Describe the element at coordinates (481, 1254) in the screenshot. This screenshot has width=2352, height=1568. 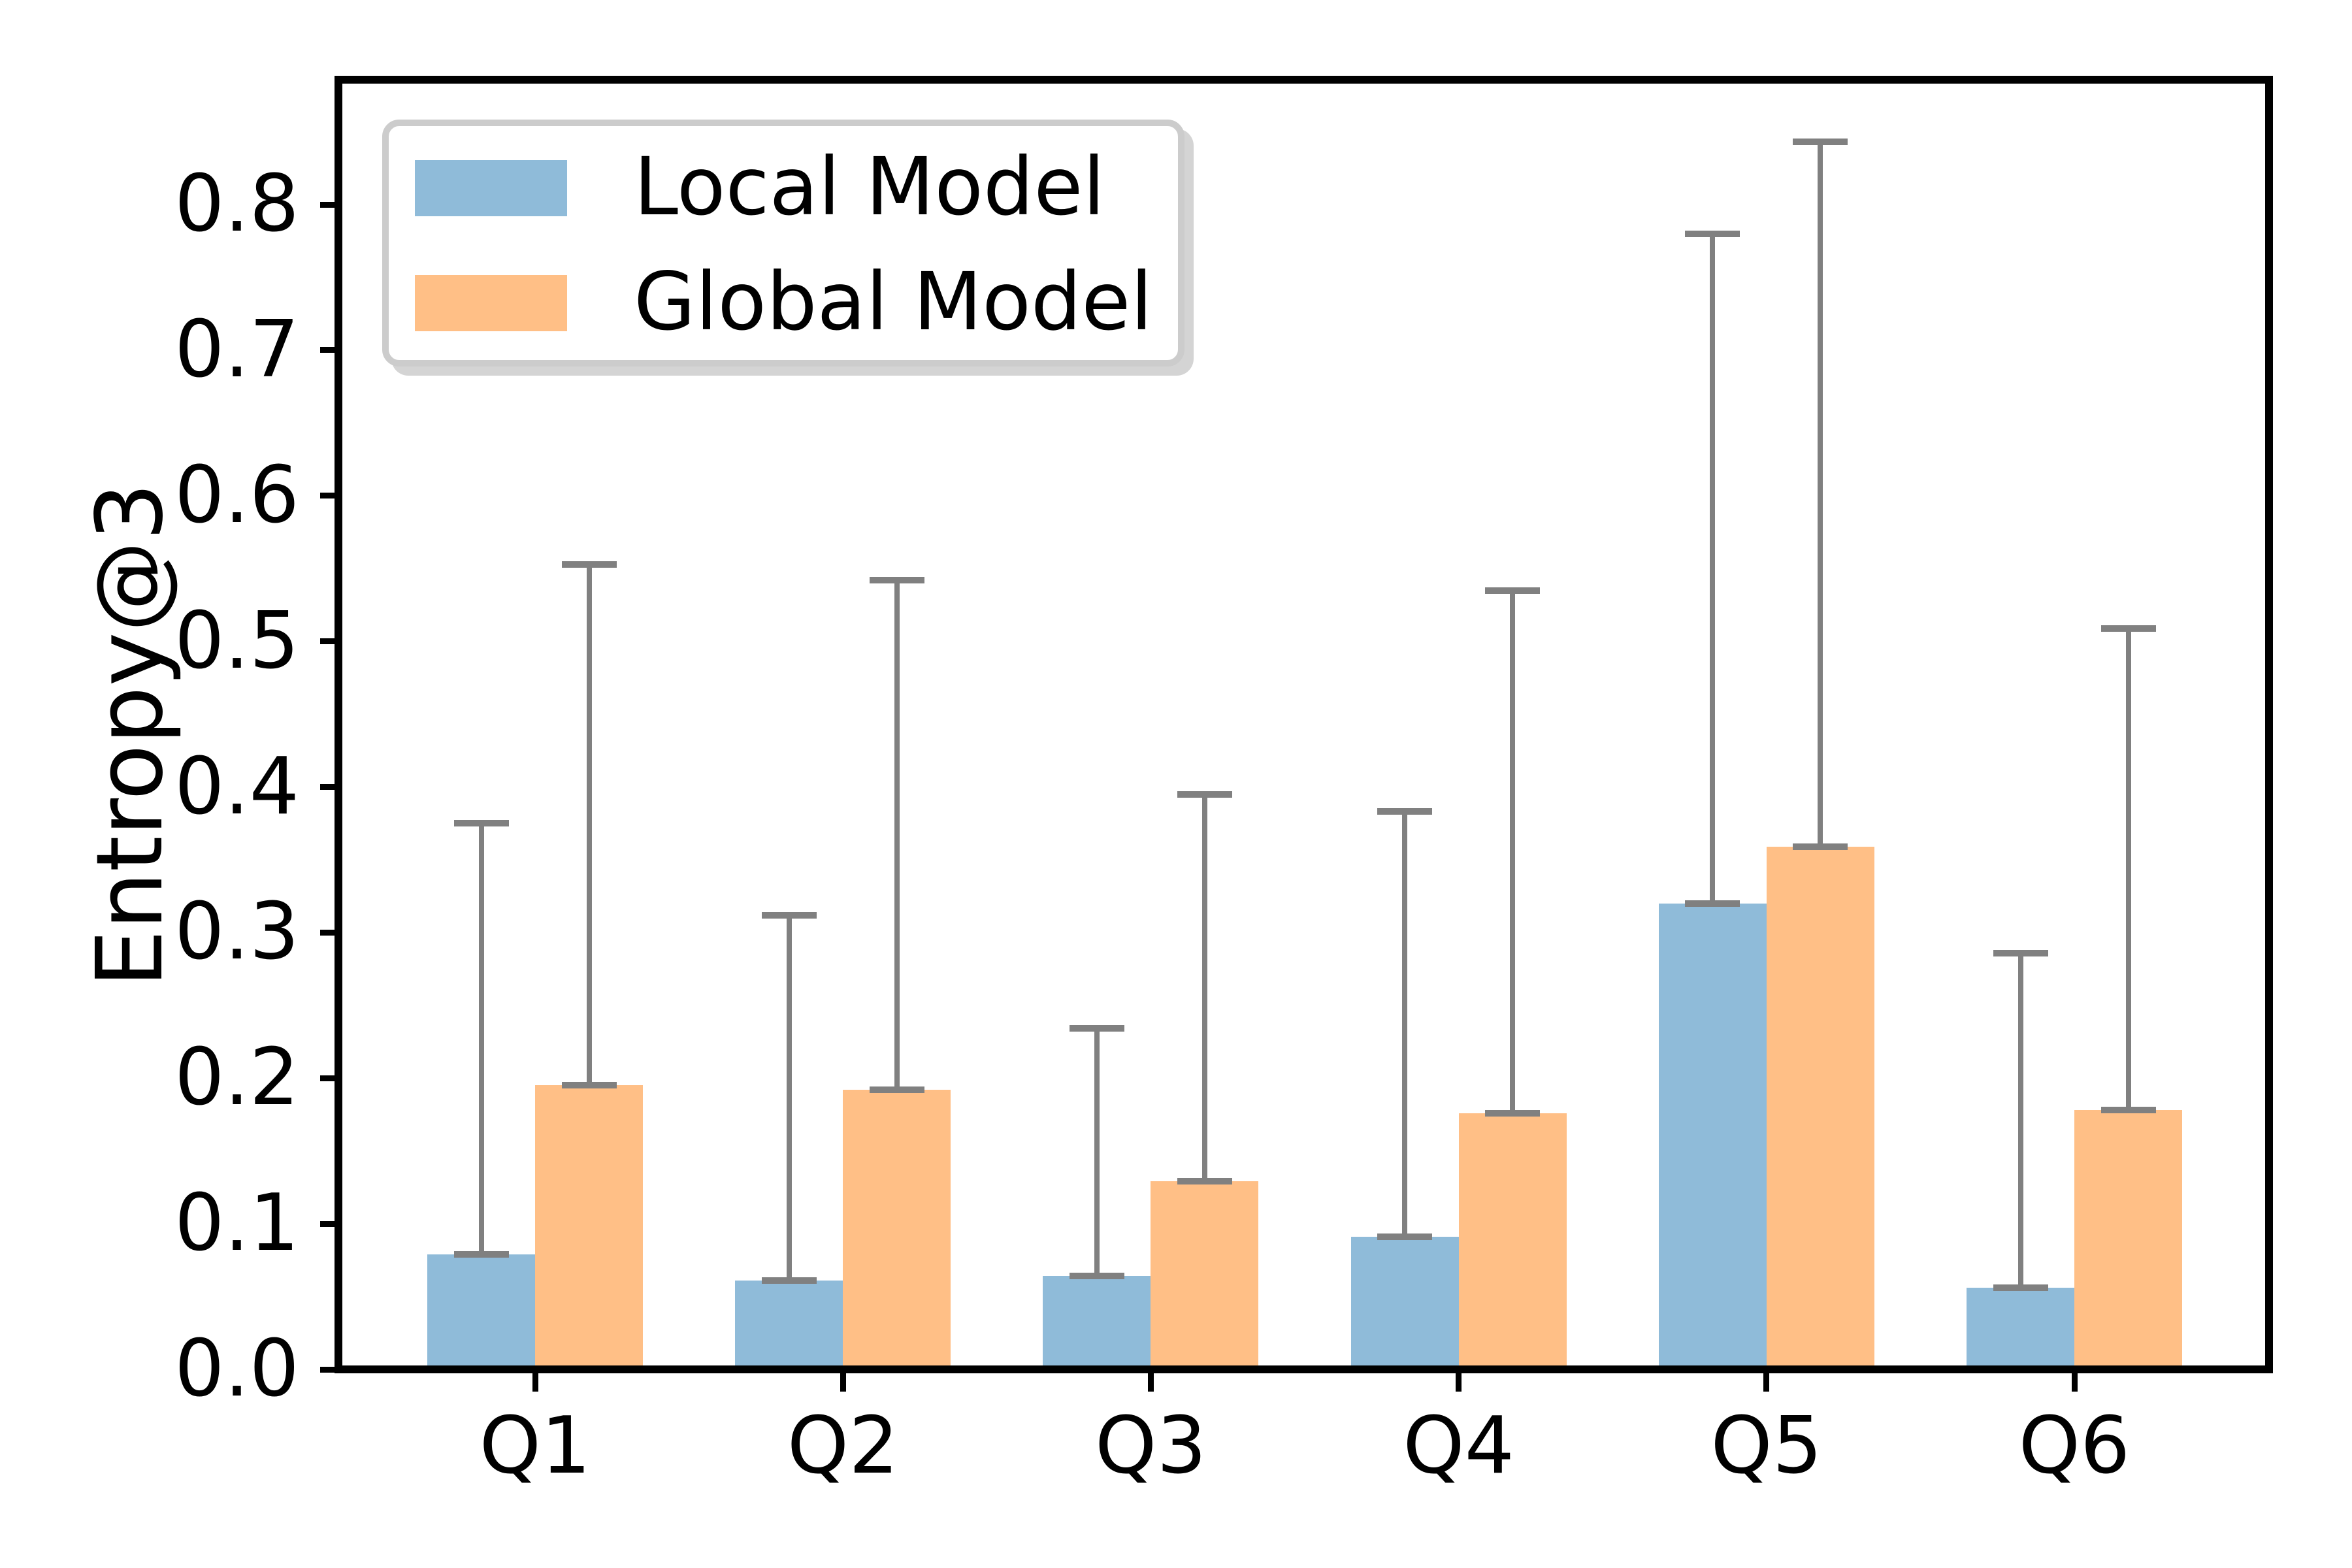
I see `errorbar-cap-bottom-local-model-Q1` at that location.